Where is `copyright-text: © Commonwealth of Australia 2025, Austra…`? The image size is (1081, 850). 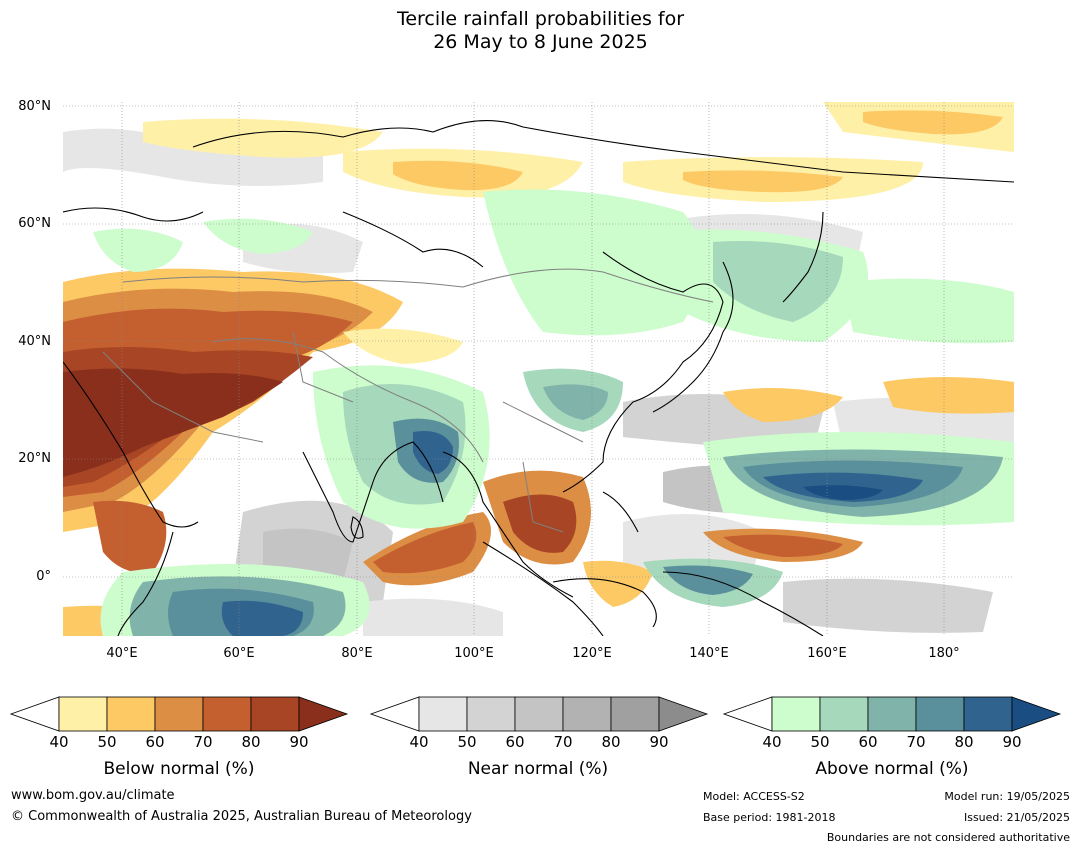 copyright-text: © Commonwealth of Australia 2025, Austra… is located at coordinates (241, 816).